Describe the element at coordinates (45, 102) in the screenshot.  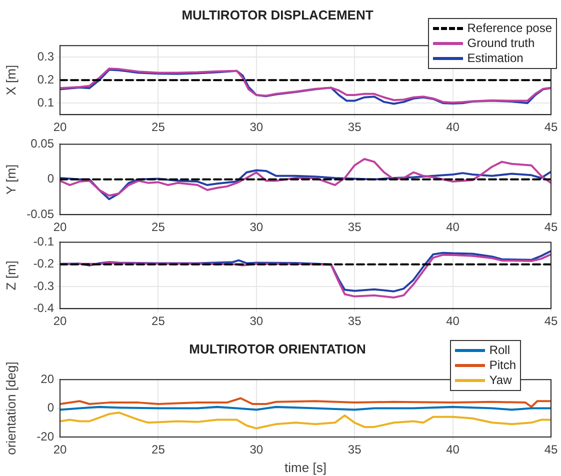
I see `y-tick-label: 0.1` at that location.